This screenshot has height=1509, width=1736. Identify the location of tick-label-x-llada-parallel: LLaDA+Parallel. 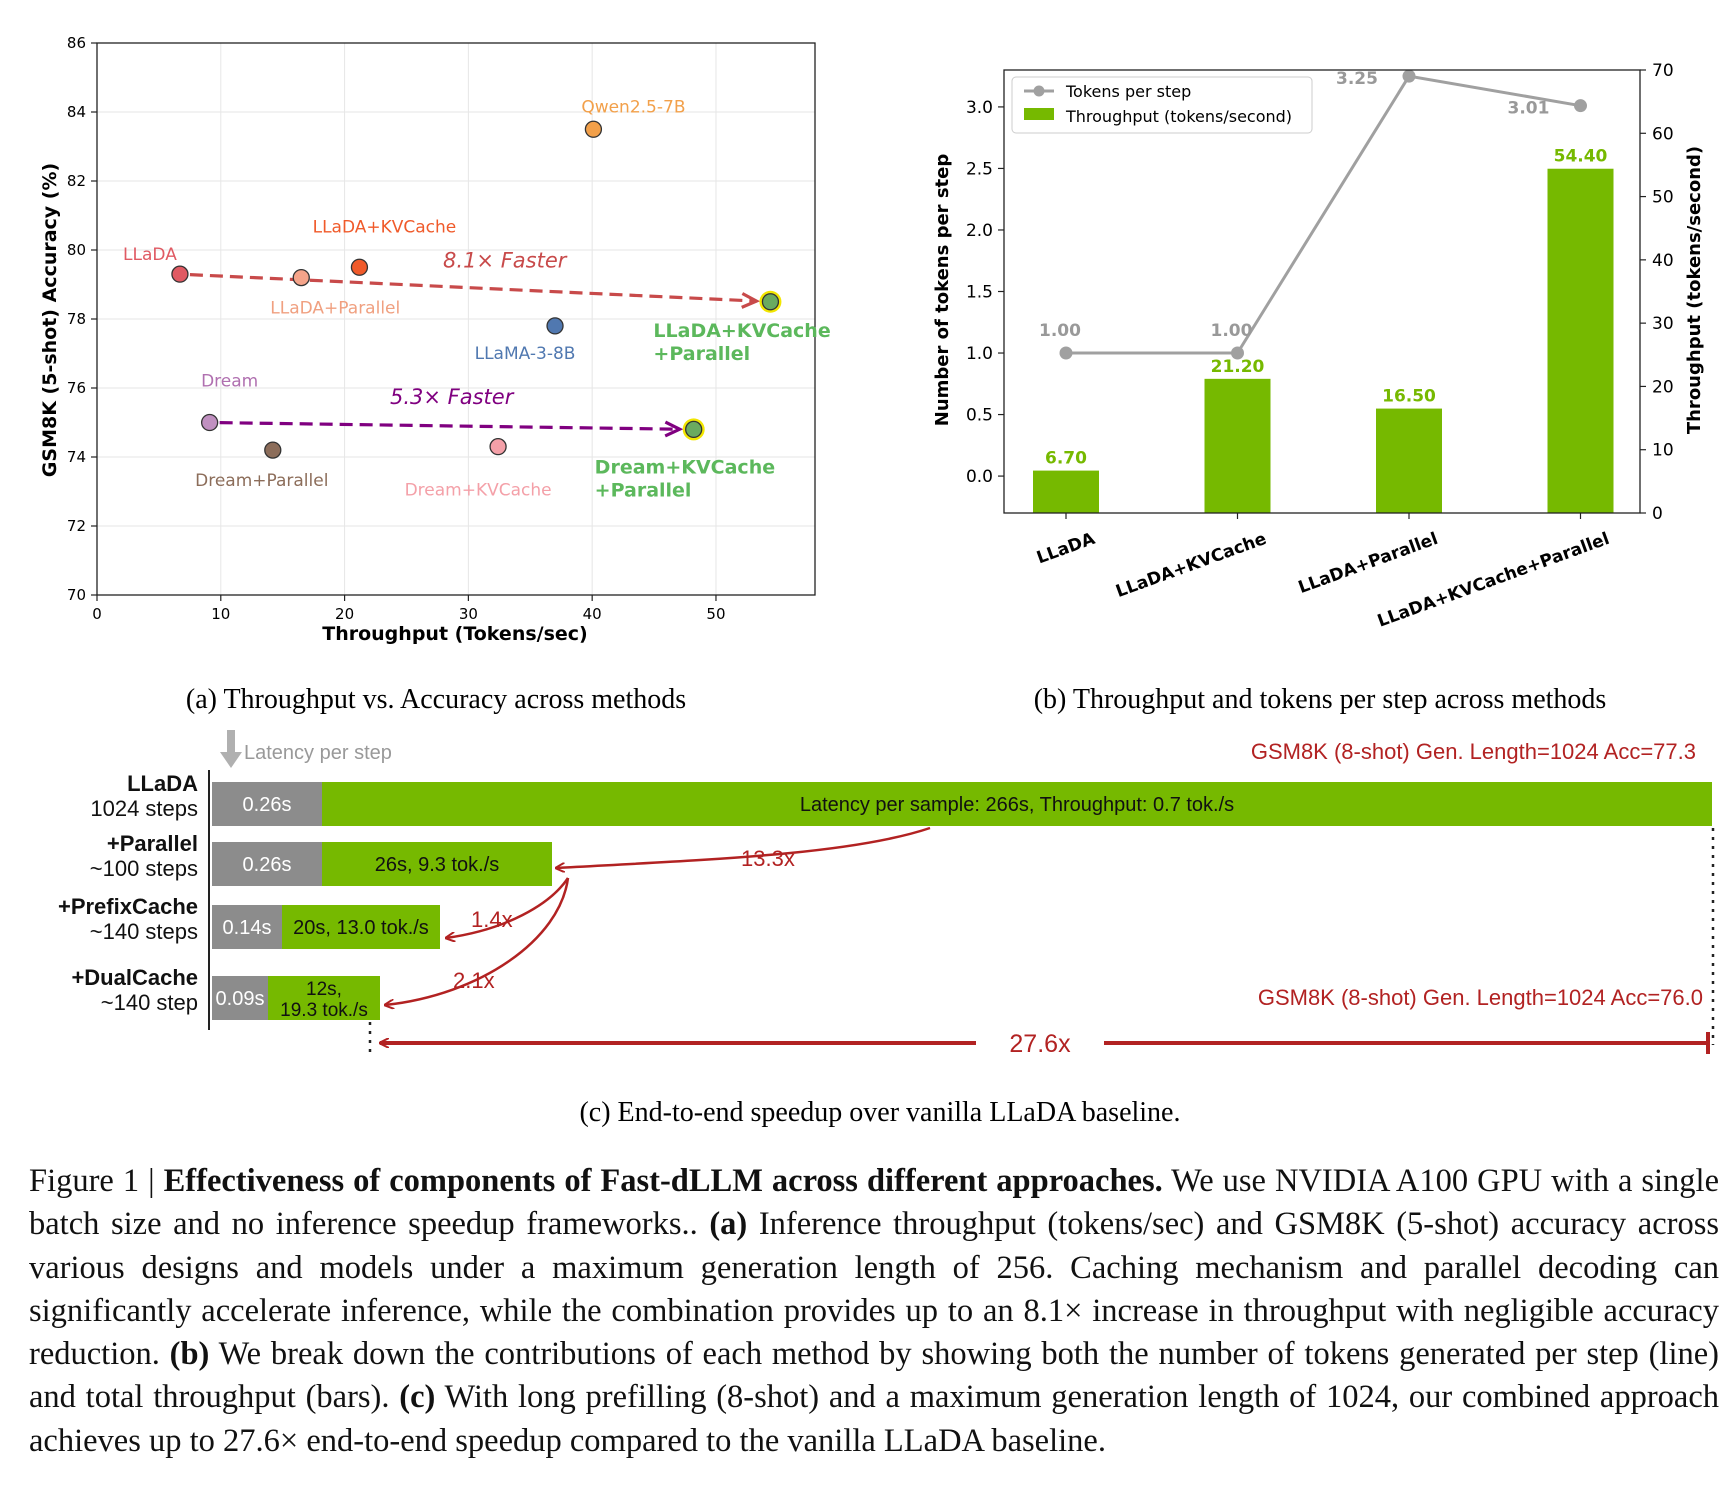
(1368, 563).